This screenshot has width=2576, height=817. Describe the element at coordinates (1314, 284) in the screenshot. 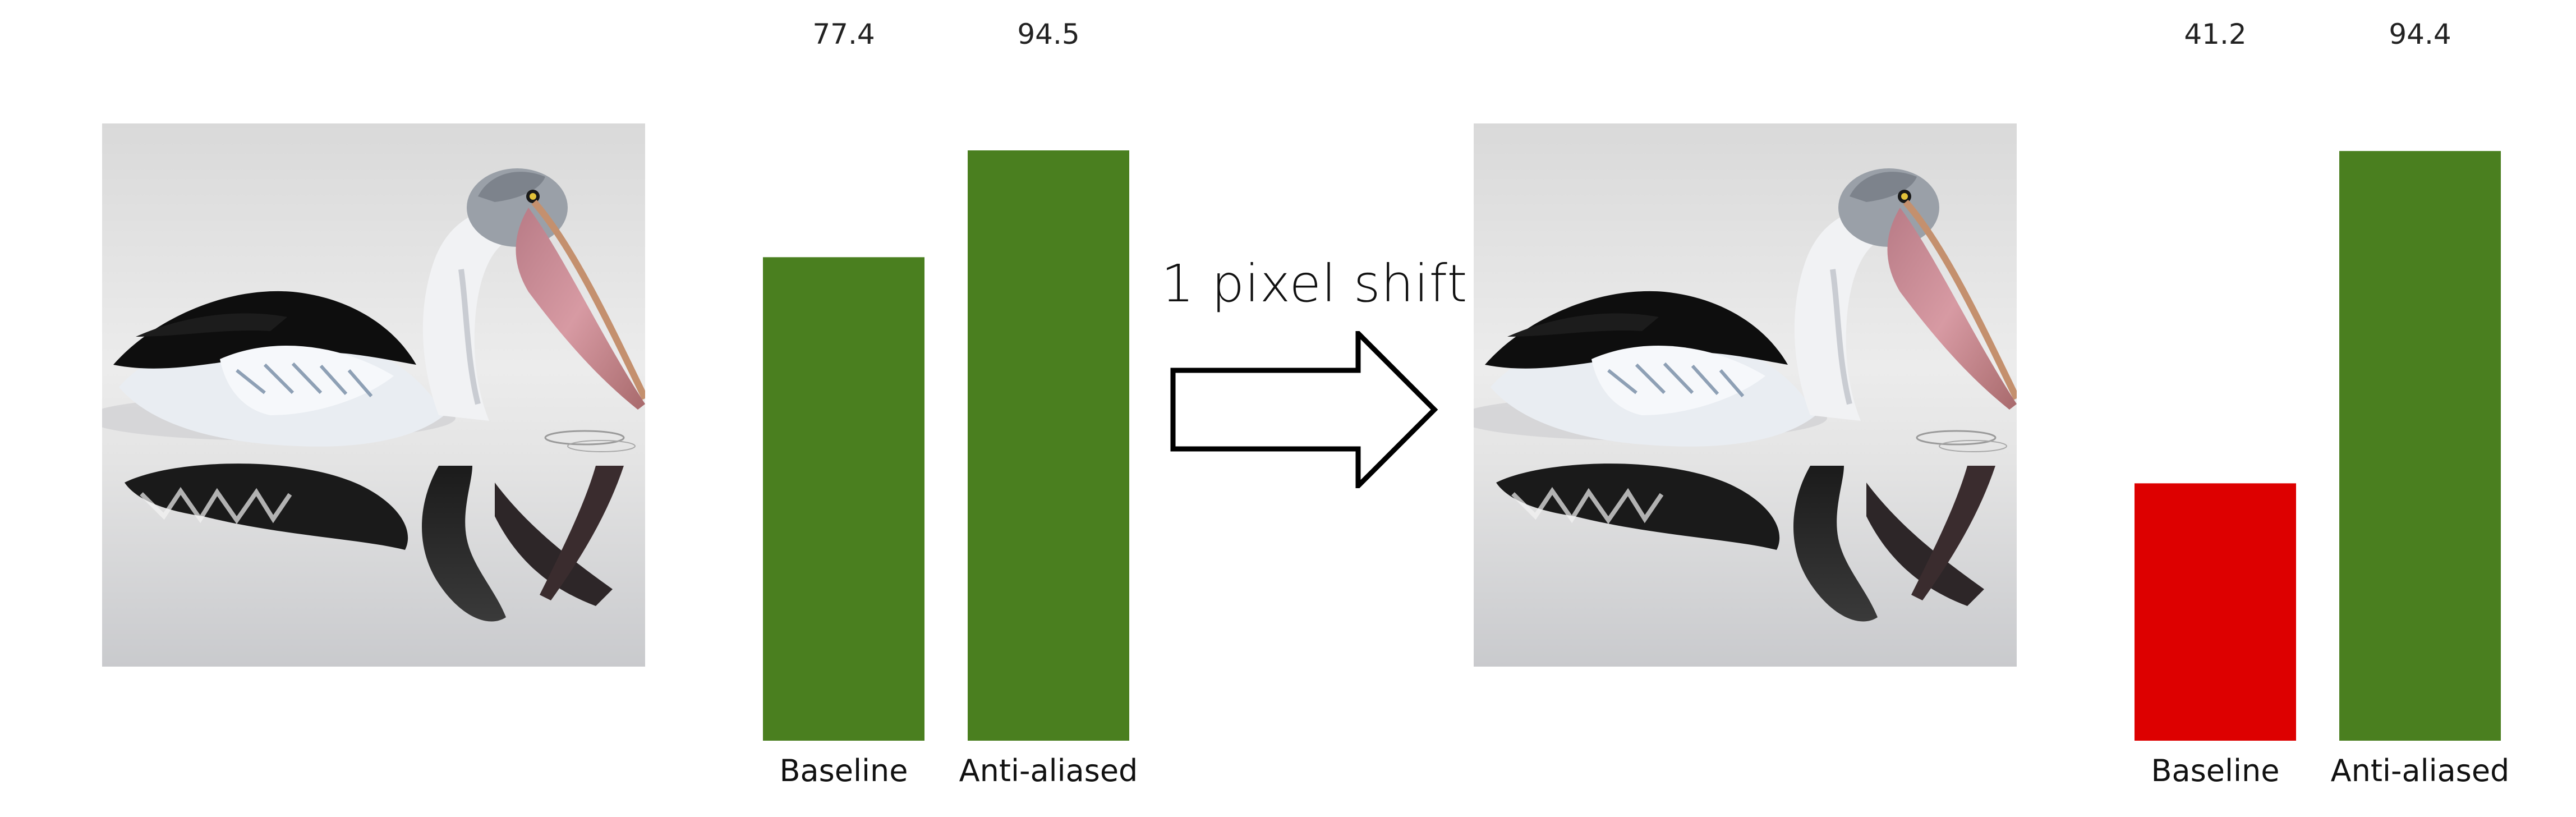

I see `shift-annotation-label: 1 pixel shift` at that location.